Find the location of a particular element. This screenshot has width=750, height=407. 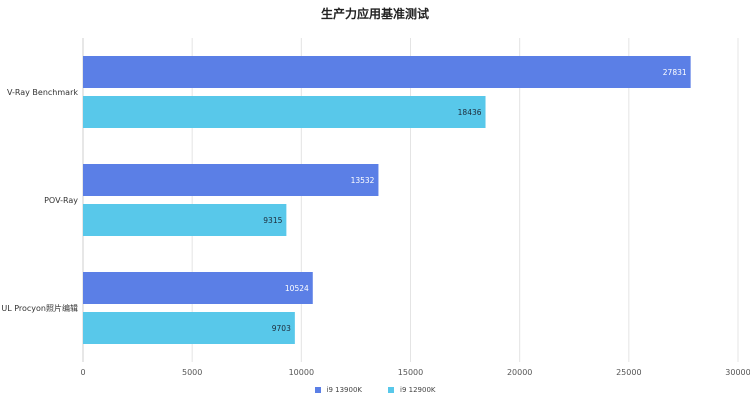

x-tick-label-2: 10000 is located at coordinates (301, 372).